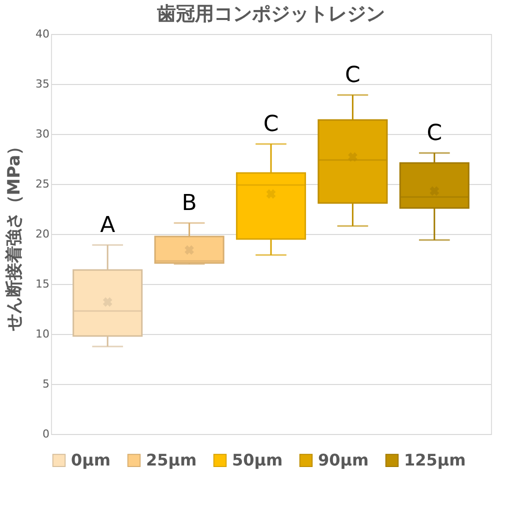 This screenshot has height=508, width=530. What do you see at coordinates (91, 460) in the screenshot?
I see `legend-label: 0μm` at bounding box center [91, 460].